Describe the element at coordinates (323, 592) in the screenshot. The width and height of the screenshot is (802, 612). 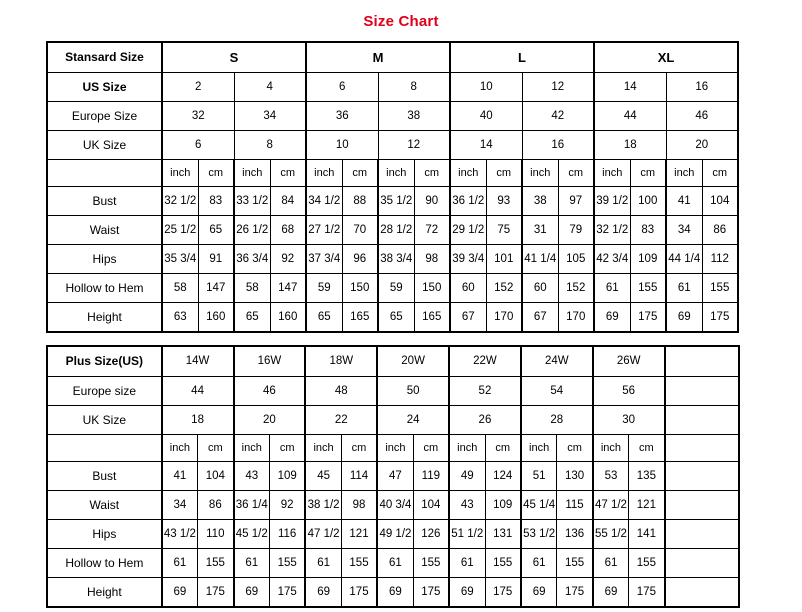
I see `plus-cell-height-4: 69` at that location.